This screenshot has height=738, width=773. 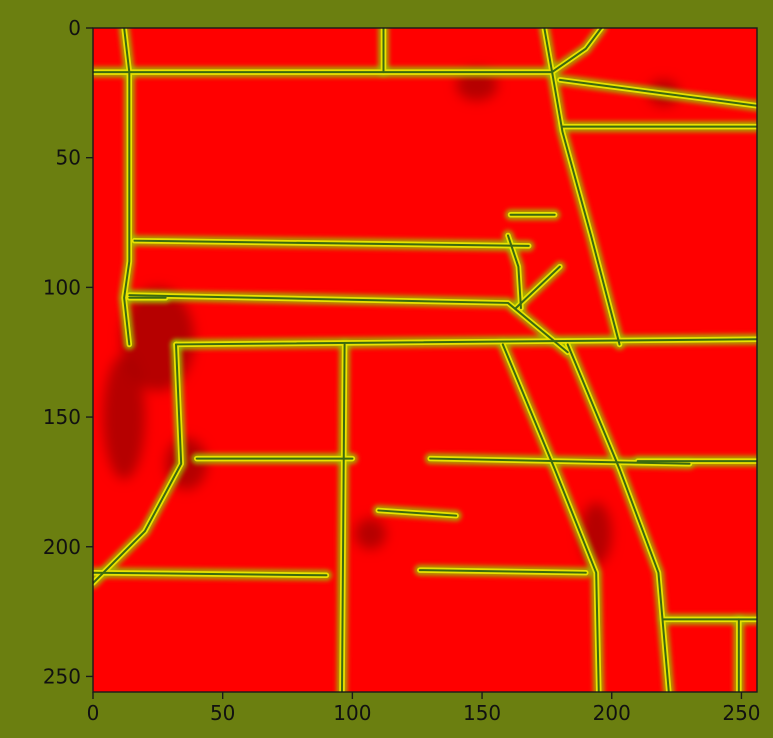 I want to click on x-tick-label: 100, so click(x=352, y=713).